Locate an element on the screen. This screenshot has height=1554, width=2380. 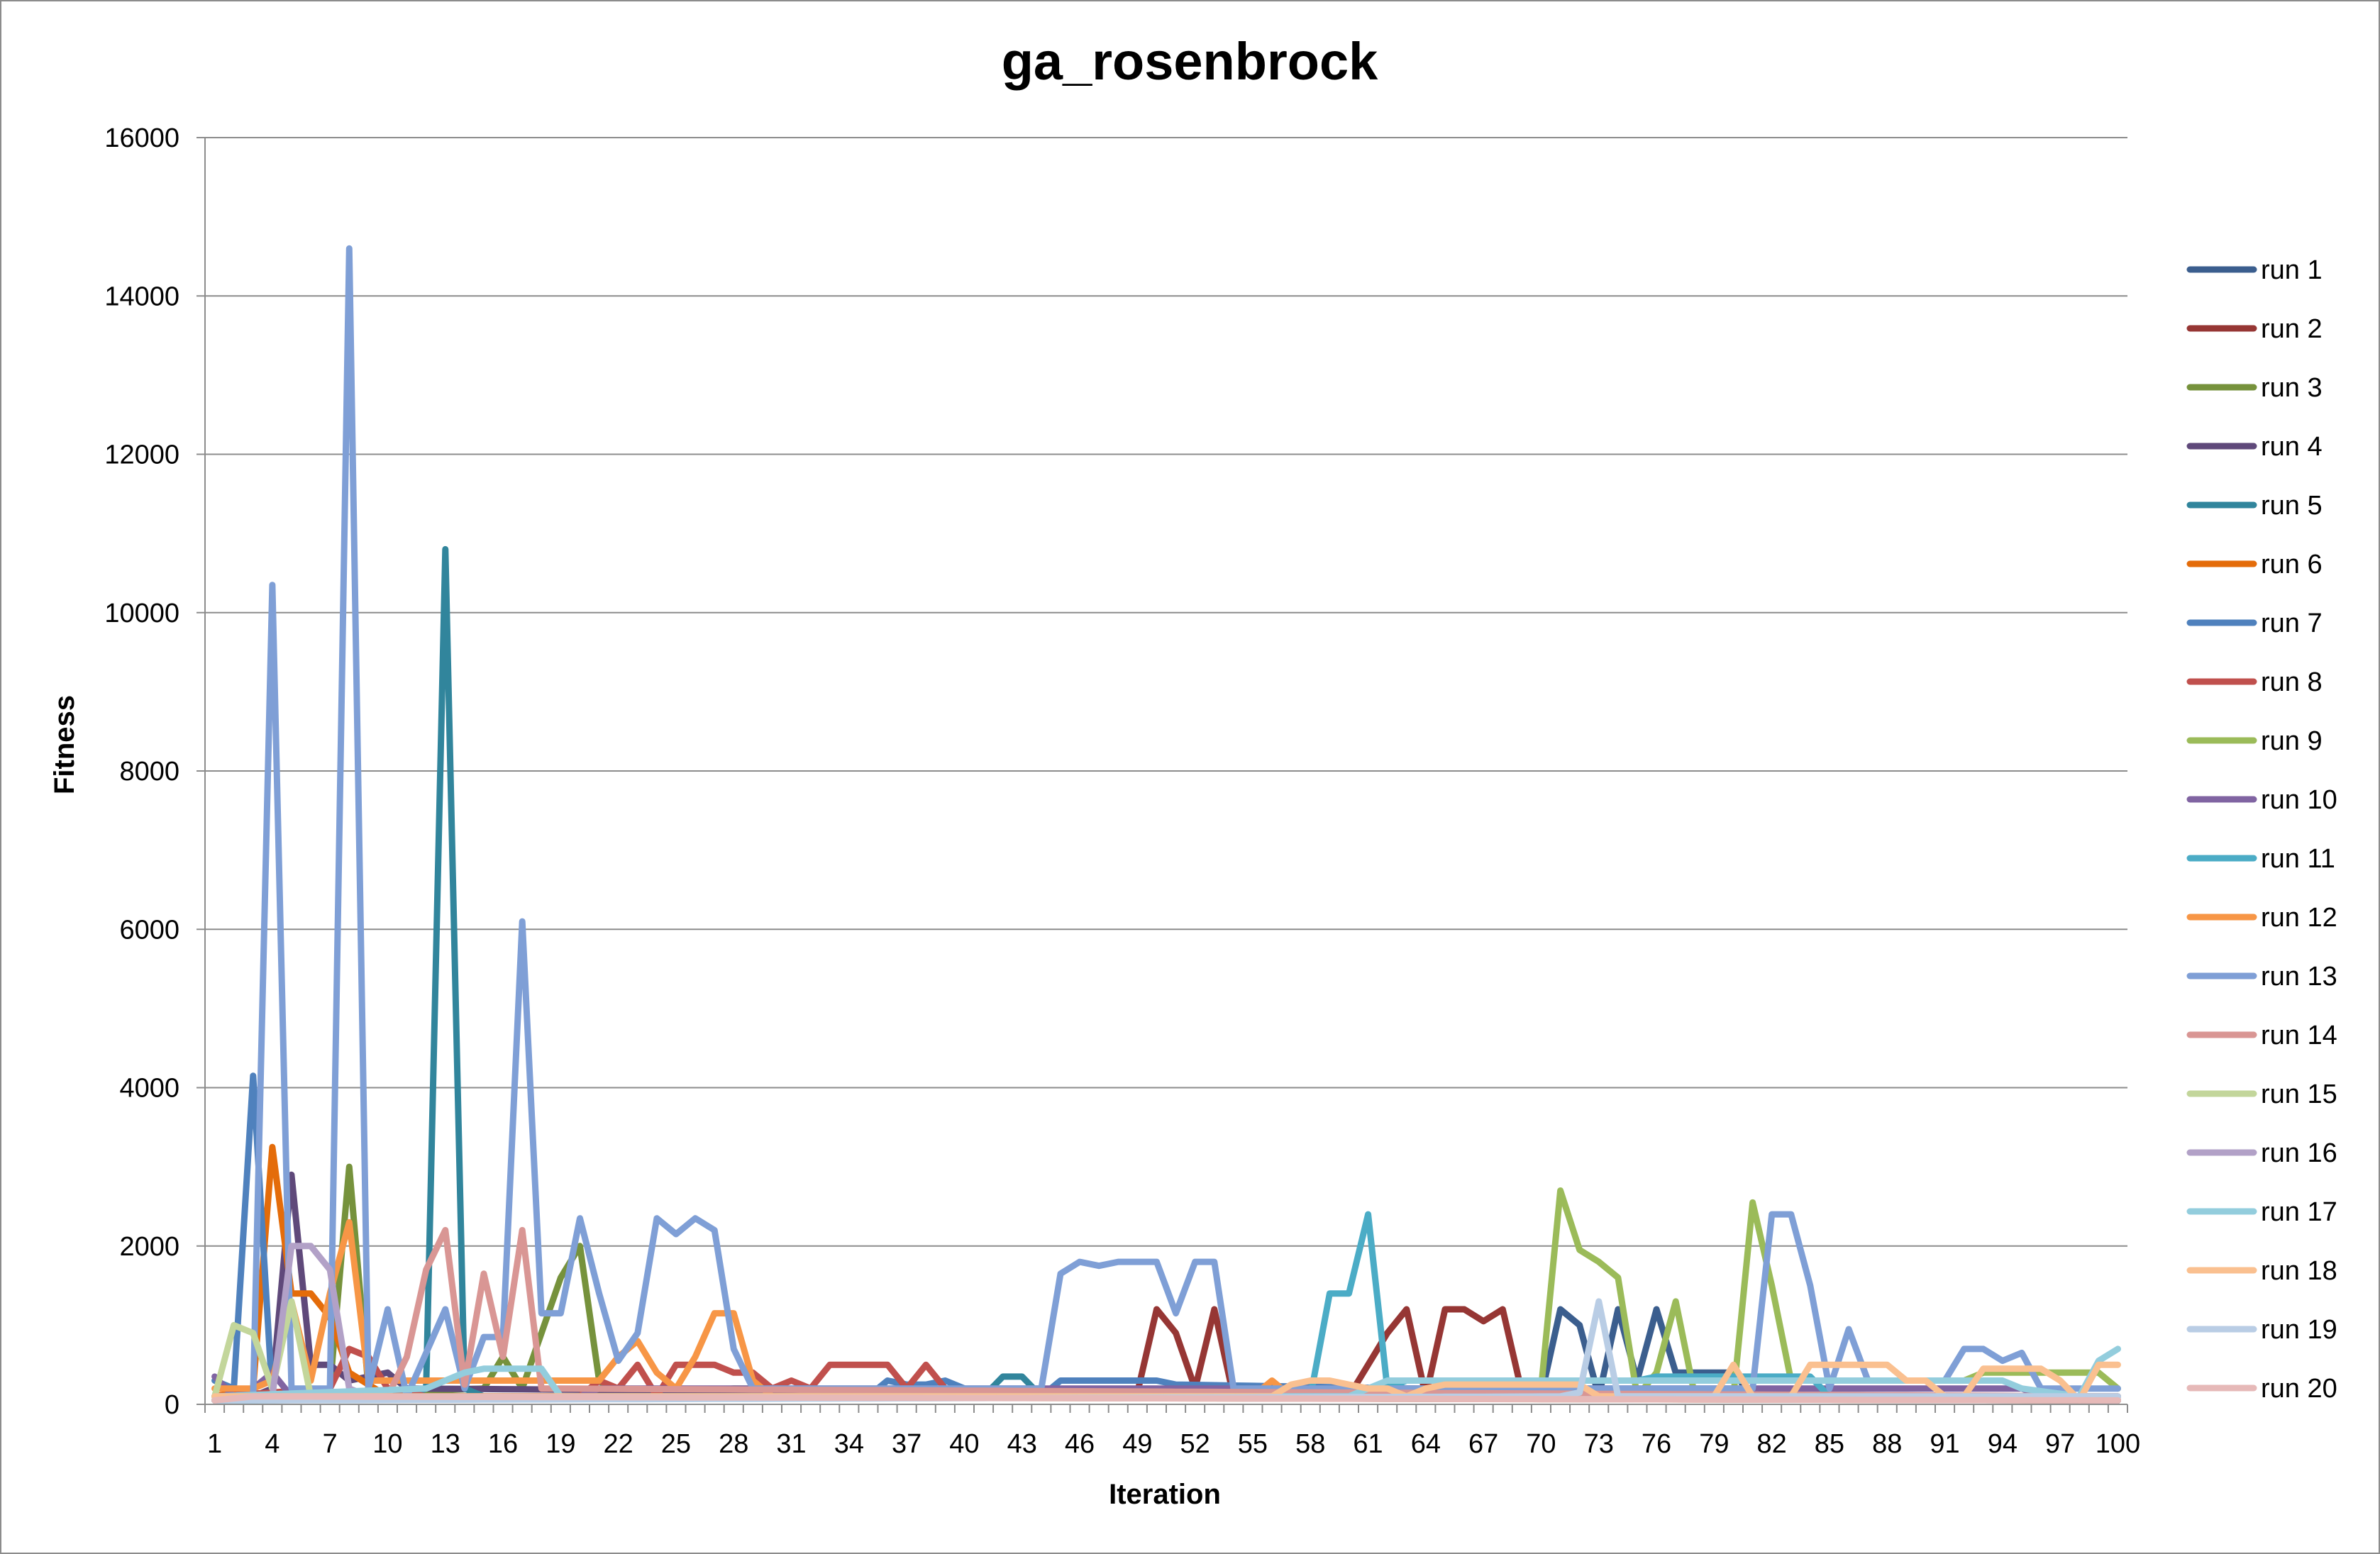
x-tick-label: 22 is located at coordinates (619, 1444).